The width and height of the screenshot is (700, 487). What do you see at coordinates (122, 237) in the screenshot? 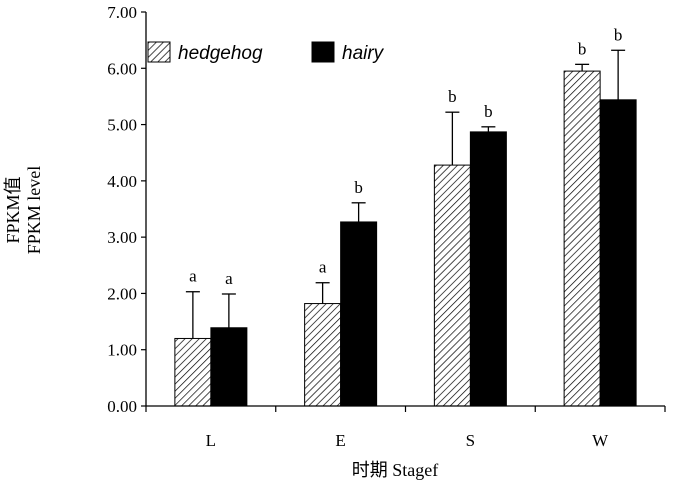
I see `y-tick-label: 3.00` at bounding box center [122, 237].